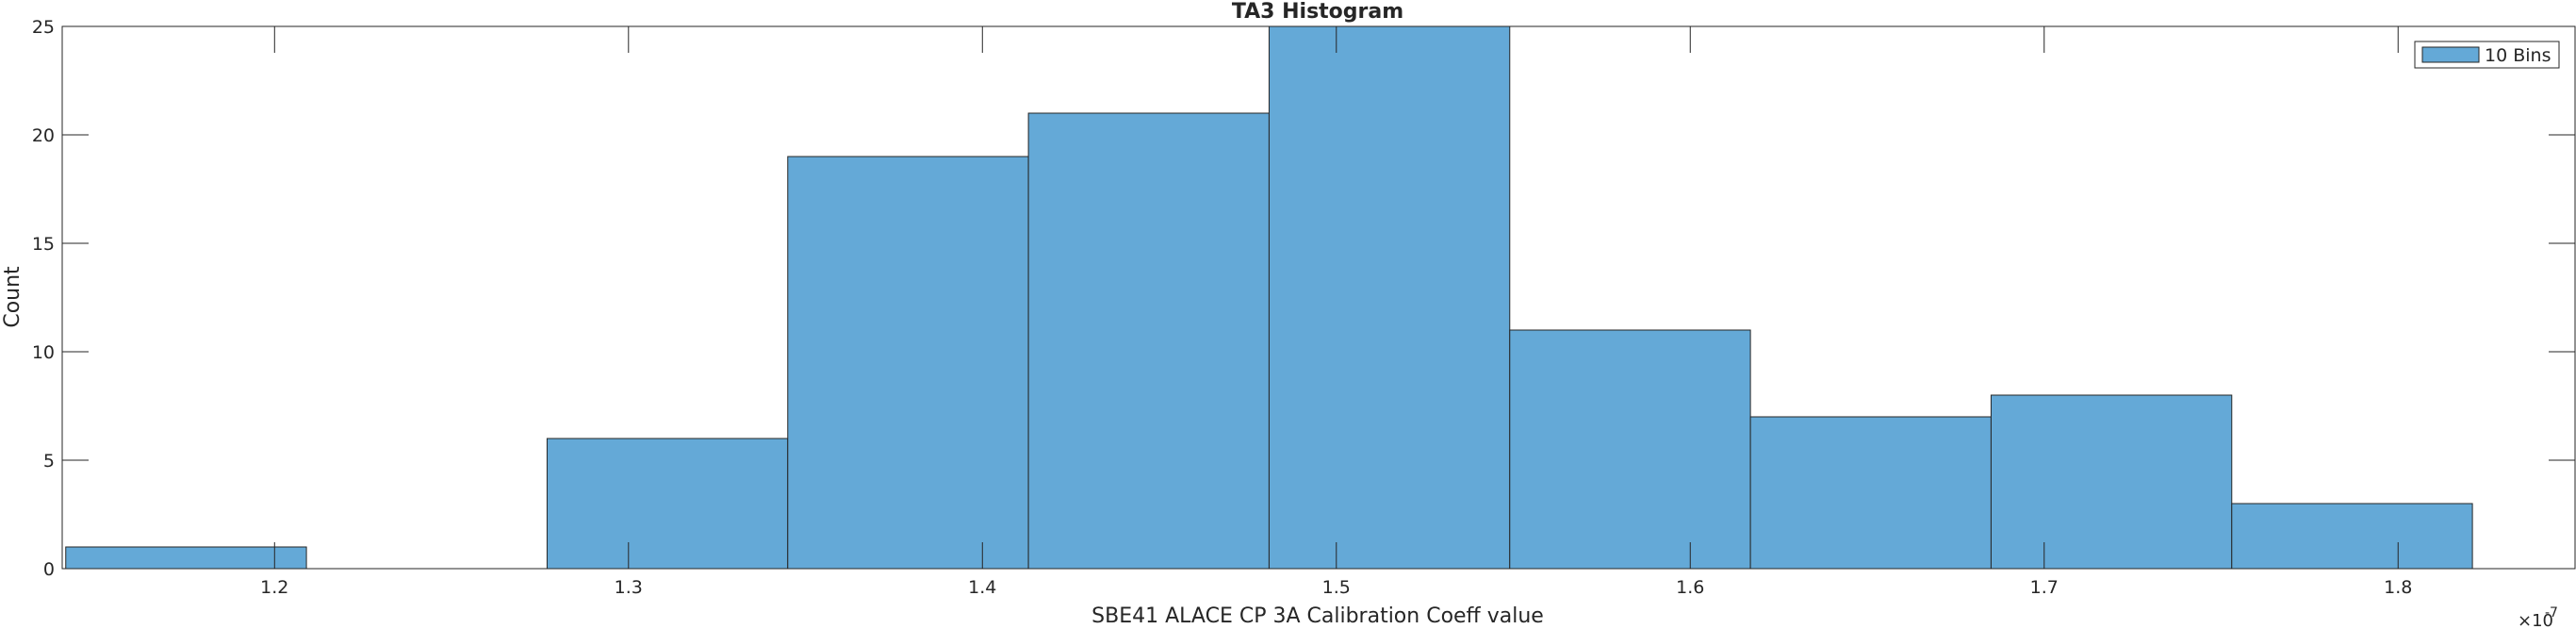 The height and width of the screenshot is (629, 2576). What do you see at coordinates (2551, 613) in the screenshot?
I see `x-exponent-power: -7` at bounding box center [2551, 613].